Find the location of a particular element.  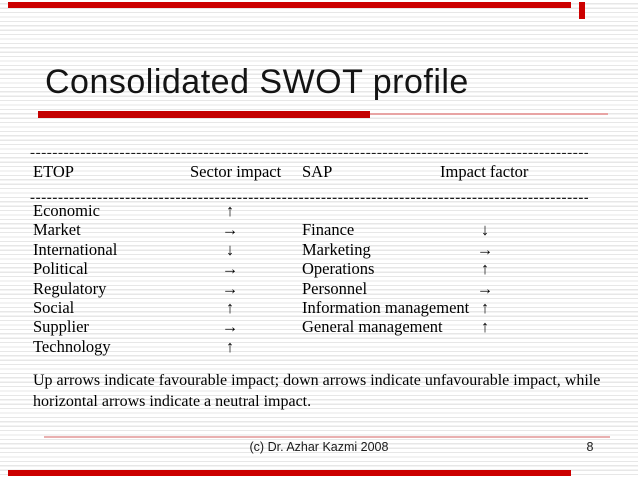

title-underline-thin is located at coordinates (489, 114).